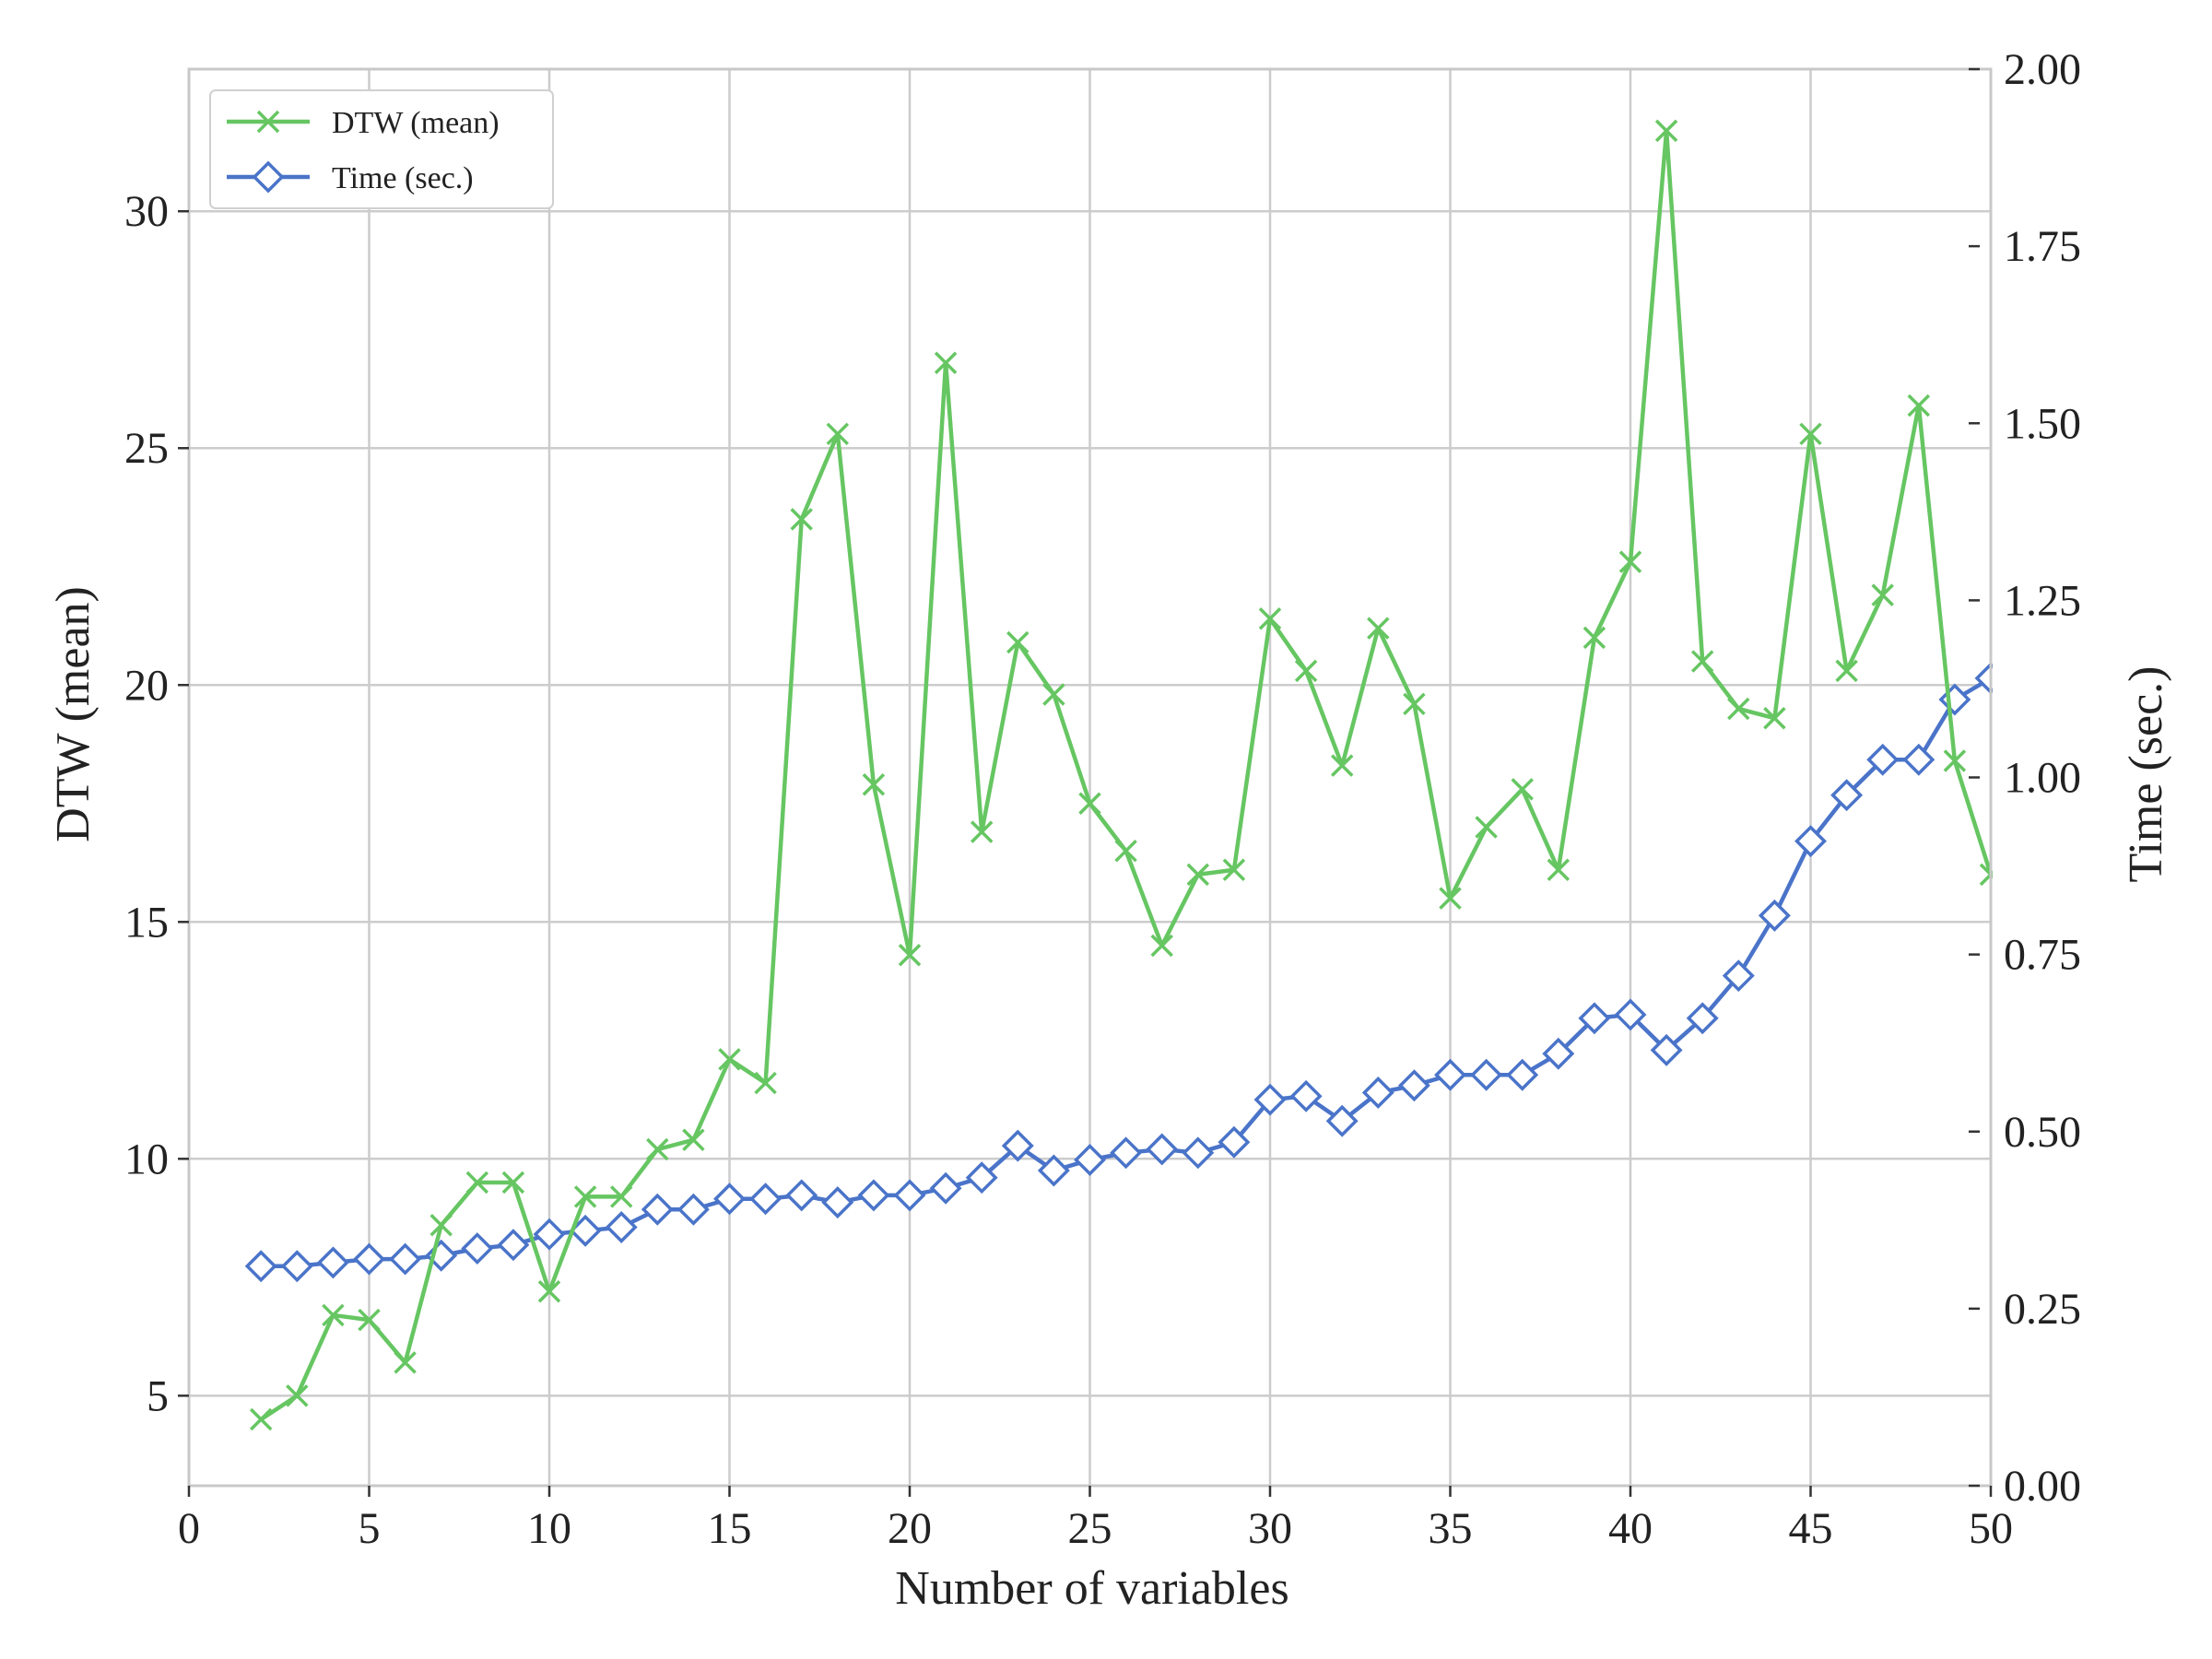  I want to click on x-tick-label: 45, so click(1811, 1528).